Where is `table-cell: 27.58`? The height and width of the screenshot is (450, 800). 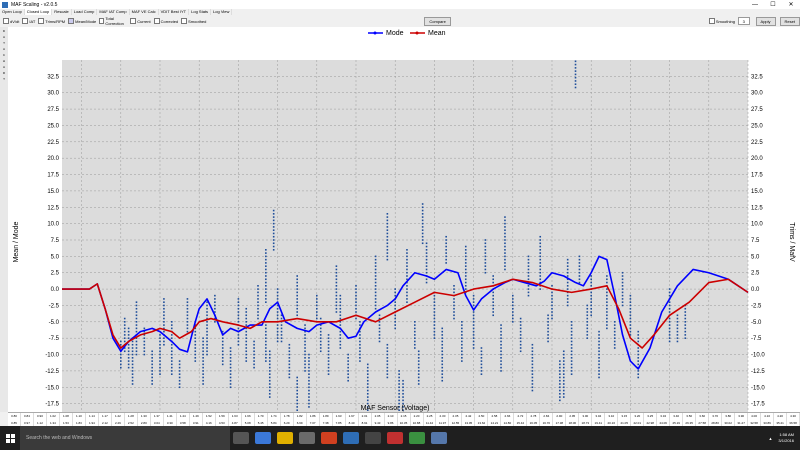 table-cell: 27.58 is located at coordinates (703, 423).